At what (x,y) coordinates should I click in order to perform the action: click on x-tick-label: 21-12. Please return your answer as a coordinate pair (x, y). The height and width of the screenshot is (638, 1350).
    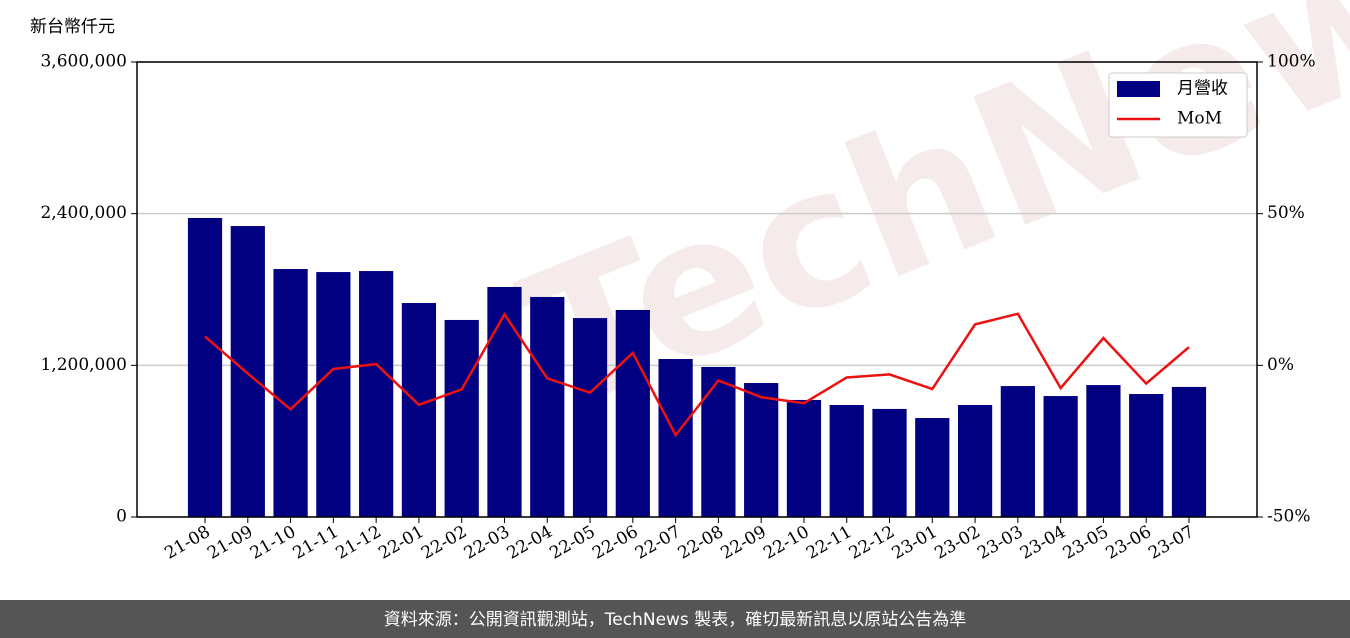
    Looking at the image, I should click on (358, 543).